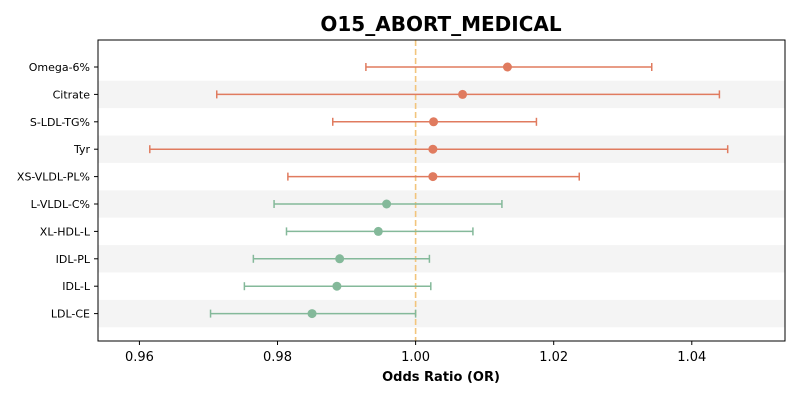 The width and height of the screenshot is (800, 400). What do you see at coordinates (53, 177) in the screenshot?
I see `y-tick-label: XS-VLDL-PL%` at bounding box center [53, 177].